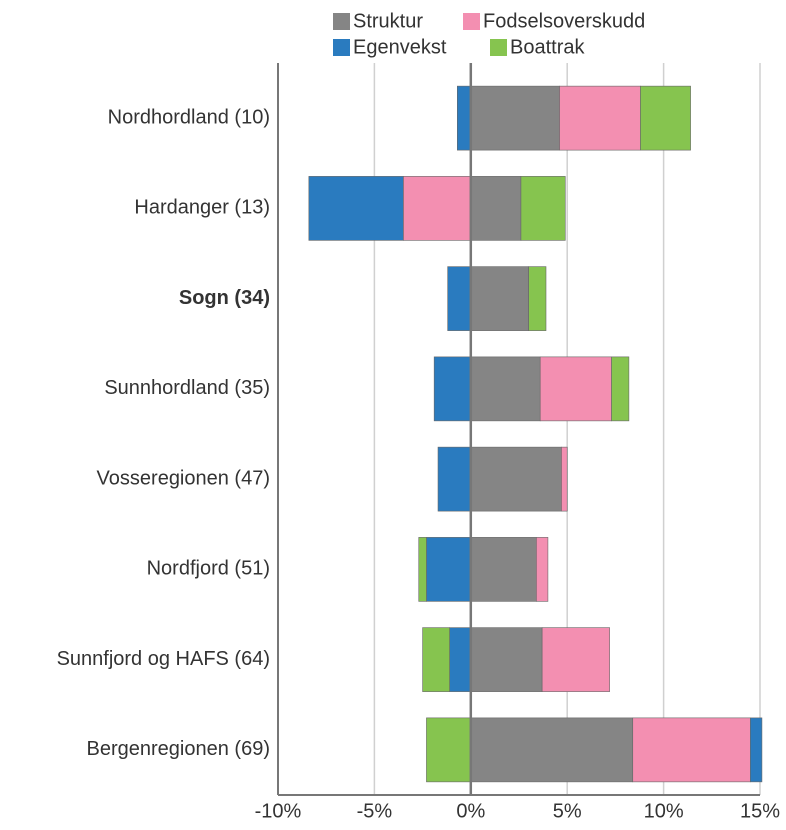  Describe the element at coordinates (664, 811) in the screenshot. I see `x-tick-label: 10%` at that location.